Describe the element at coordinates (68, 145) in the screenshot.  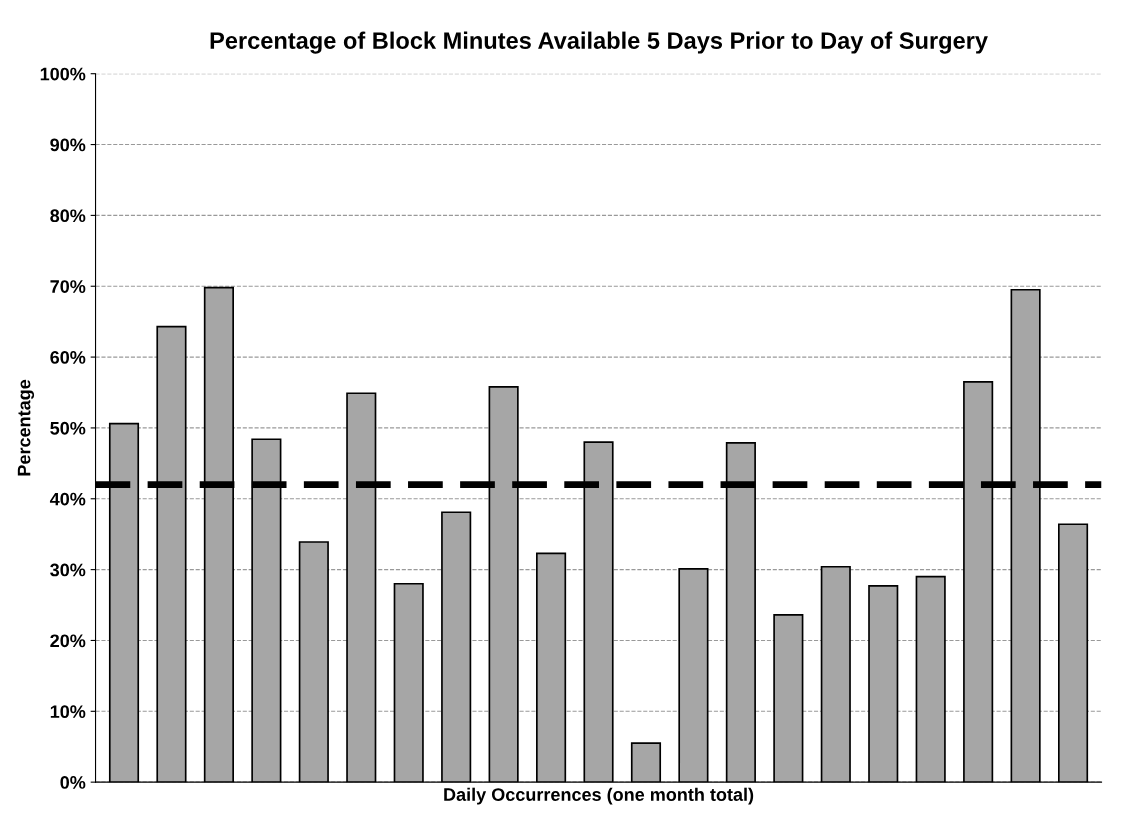
I see `y-tick-label: 90%` at that location.